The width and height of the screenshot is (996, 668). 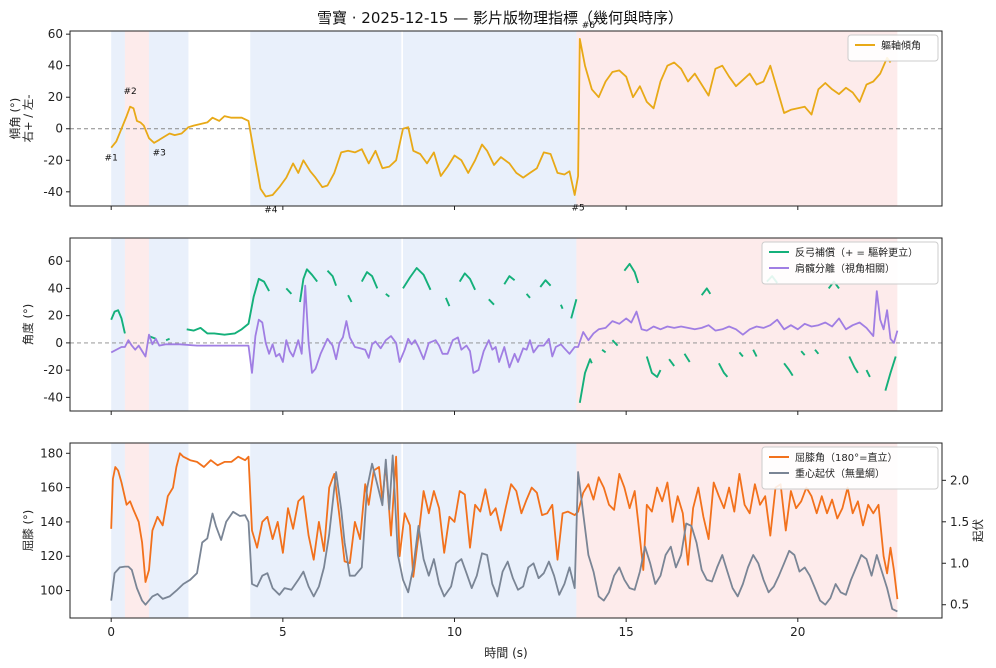 What do you see at coordinates (159, 154) in the screenshot?
I see `event-annotation: #3` at bounding box center [159, 154].